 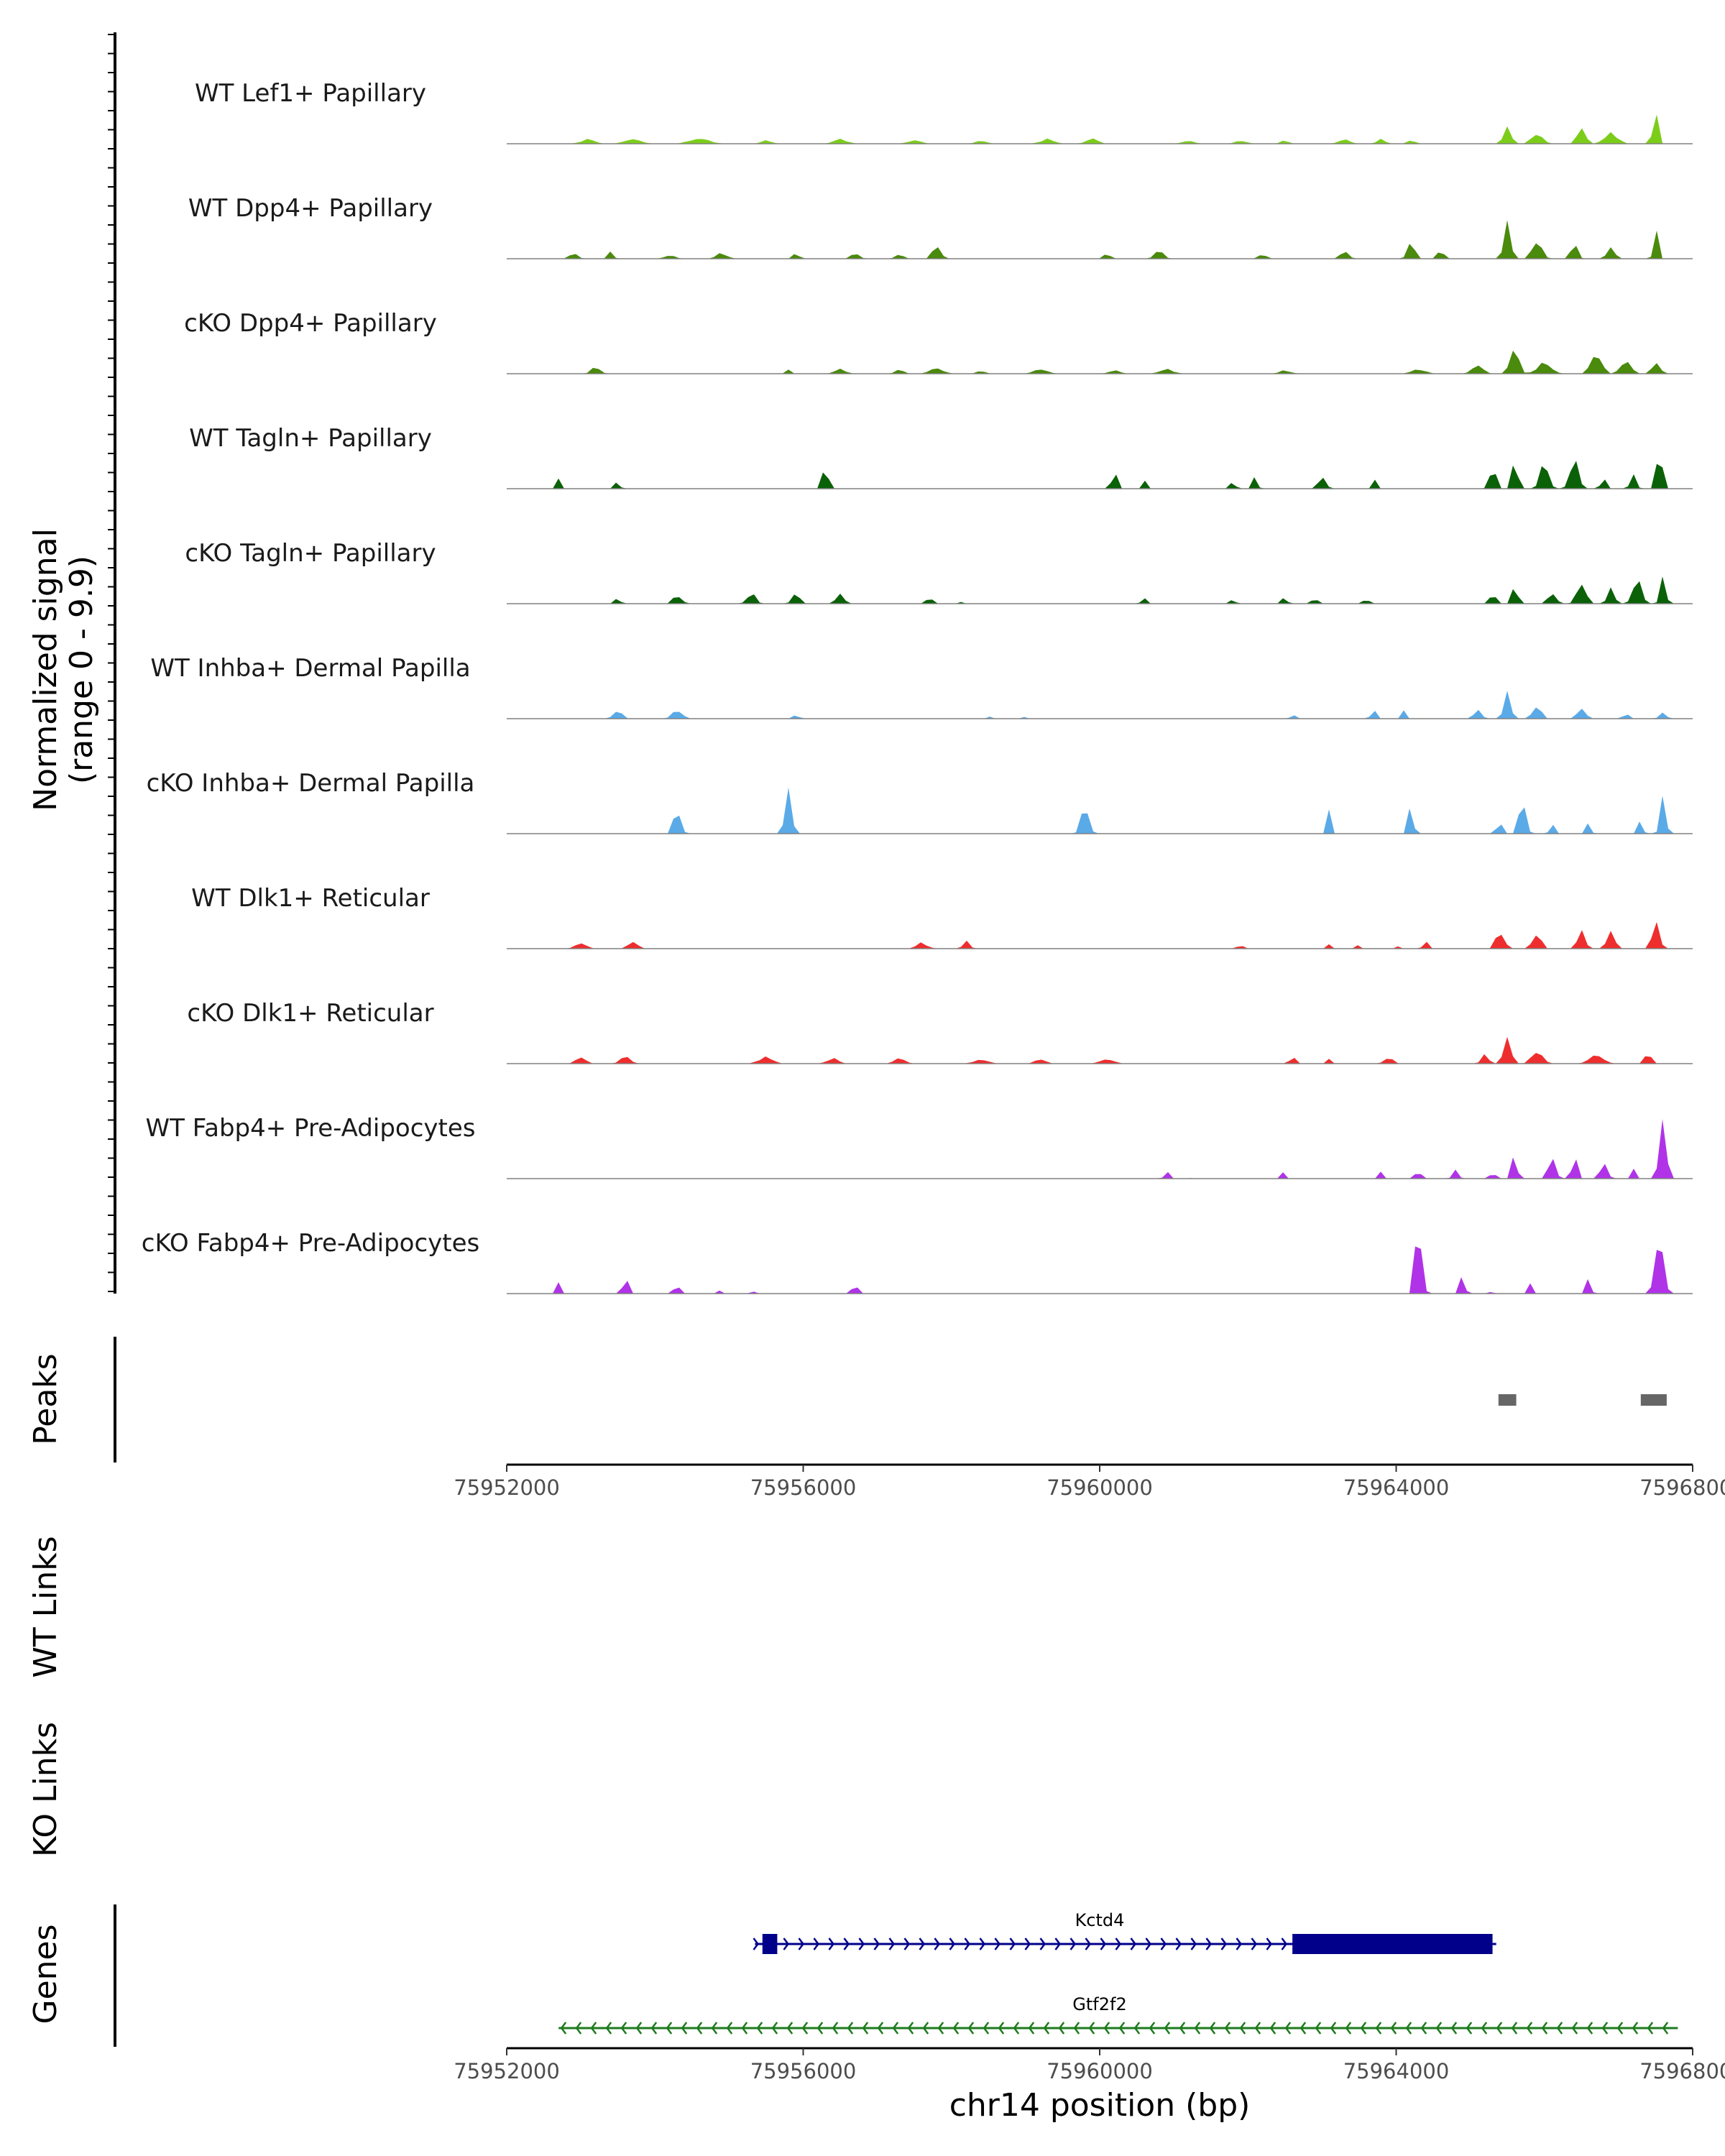 What do you see at coordinates (45, 669) in the screenshot?
I see `signal-axis-title: Normalized signal` at bounding box center [45, 669].